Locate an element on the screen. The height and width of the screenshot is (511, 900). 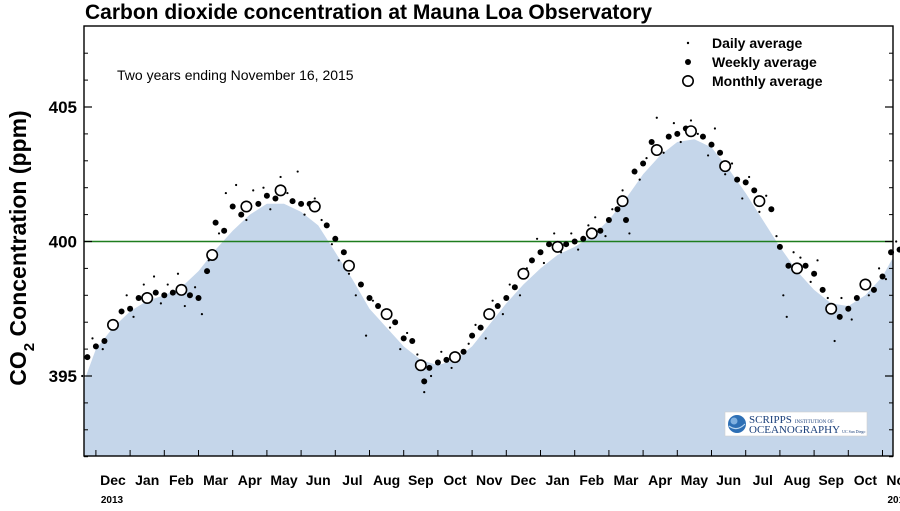
scripps-globe-icon is located at coordinates (737, 424).